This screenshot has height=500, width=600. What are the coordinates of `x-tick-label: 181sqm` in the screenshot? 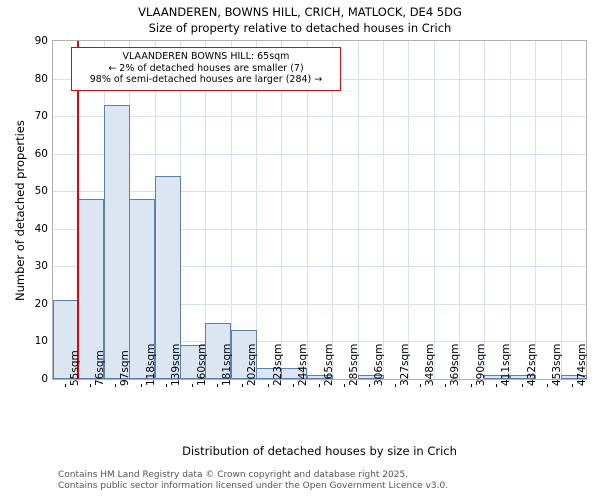 It's located at (226, 364).